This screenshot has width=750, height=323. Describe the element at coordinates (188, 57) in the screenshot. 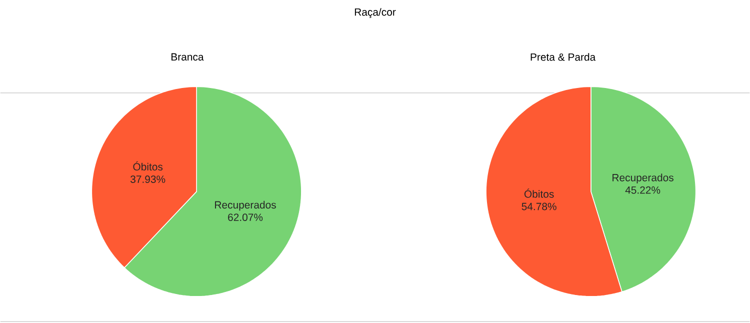

I see `chart-title: Branca` at that location.